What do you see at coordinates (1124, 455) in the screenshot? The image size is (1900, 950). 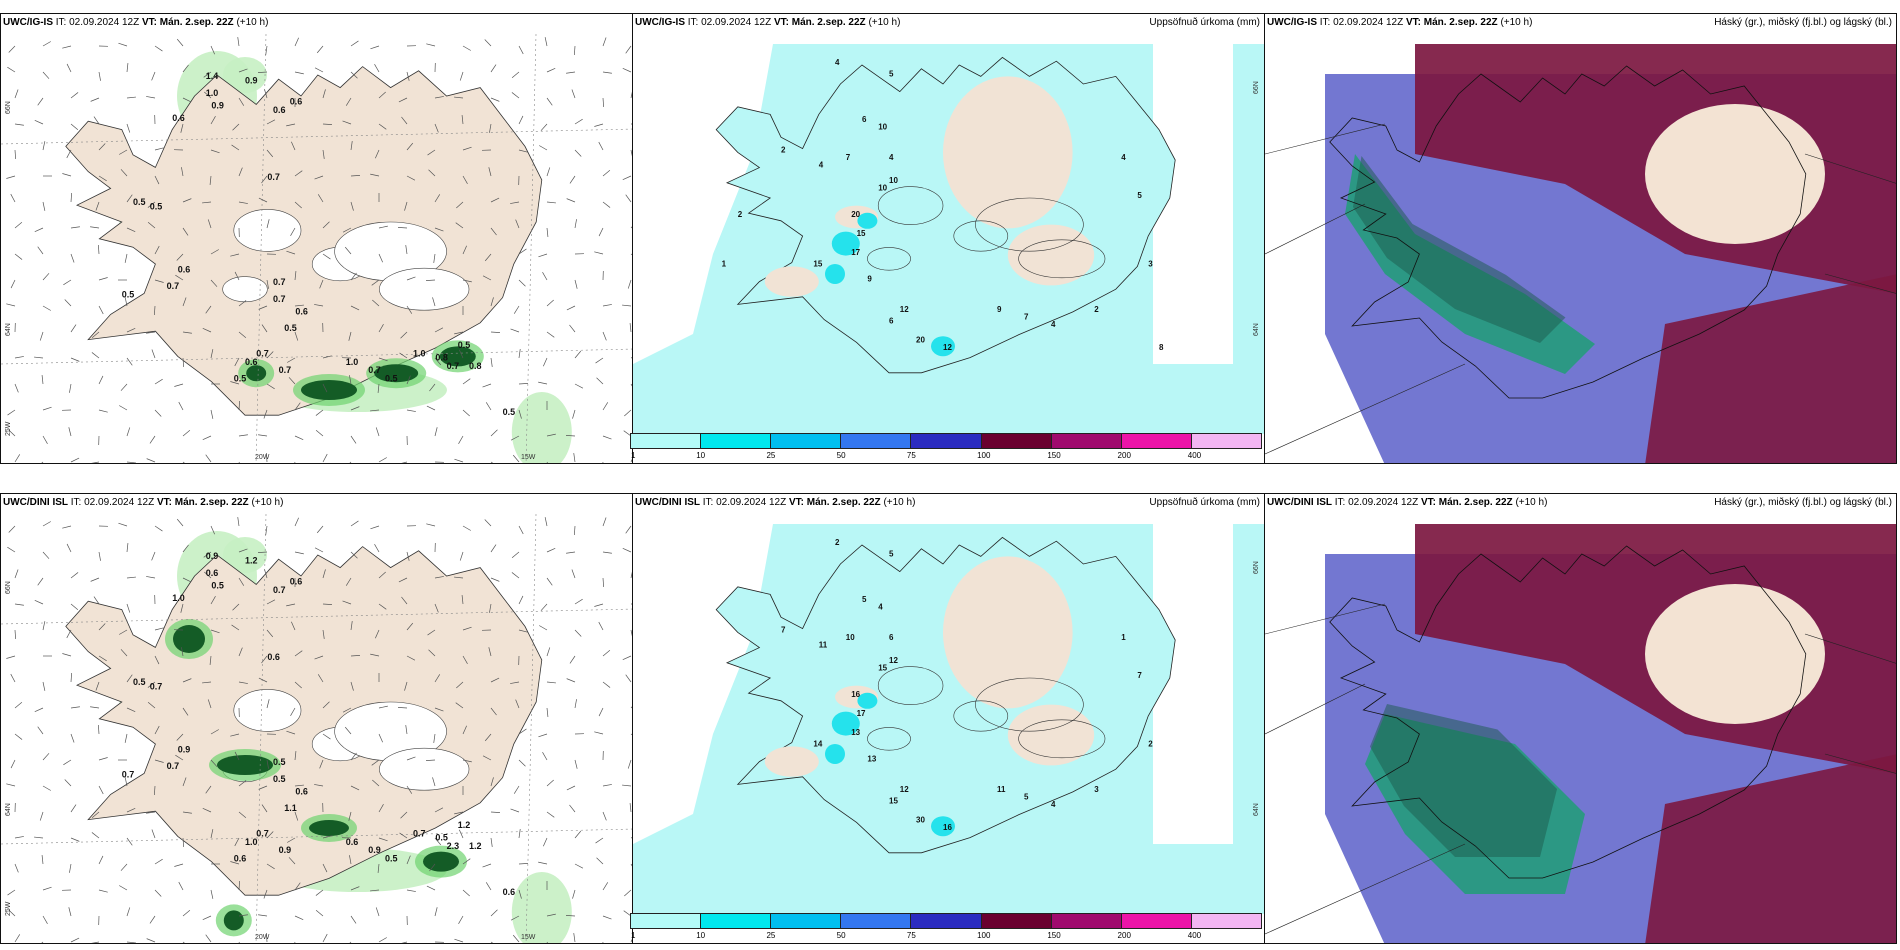 I see `colorbar-tick: 200` at bounding box center [1124, 455].